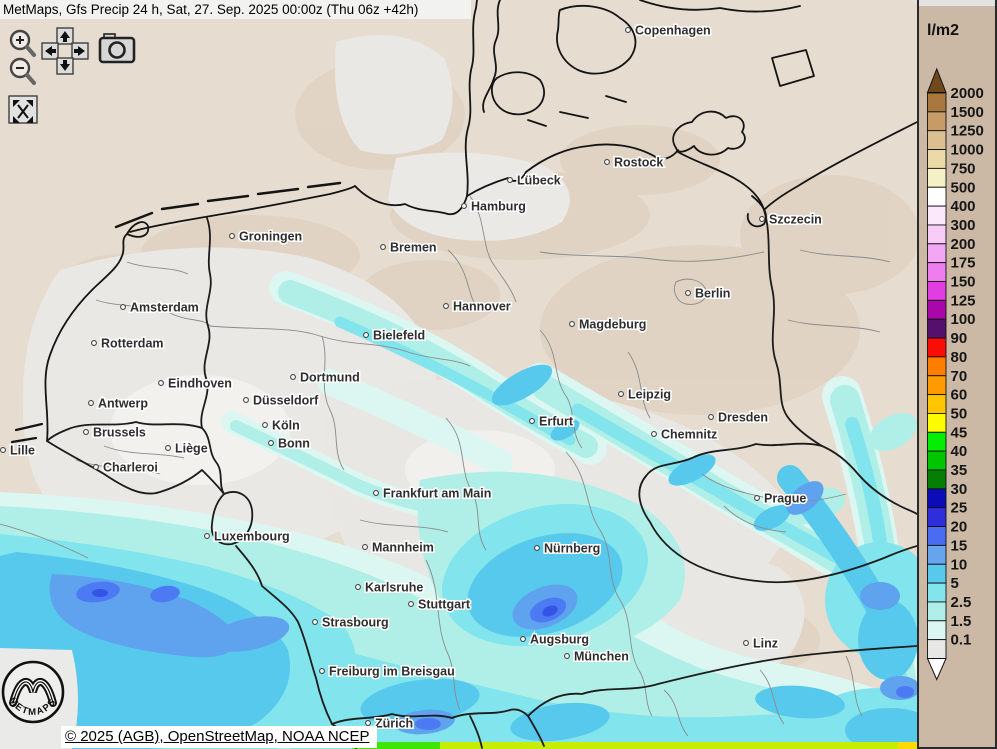 The width and height of the screenshot is (997, 749). I want to click on city-label: Luxembourg, so click(252, 537).